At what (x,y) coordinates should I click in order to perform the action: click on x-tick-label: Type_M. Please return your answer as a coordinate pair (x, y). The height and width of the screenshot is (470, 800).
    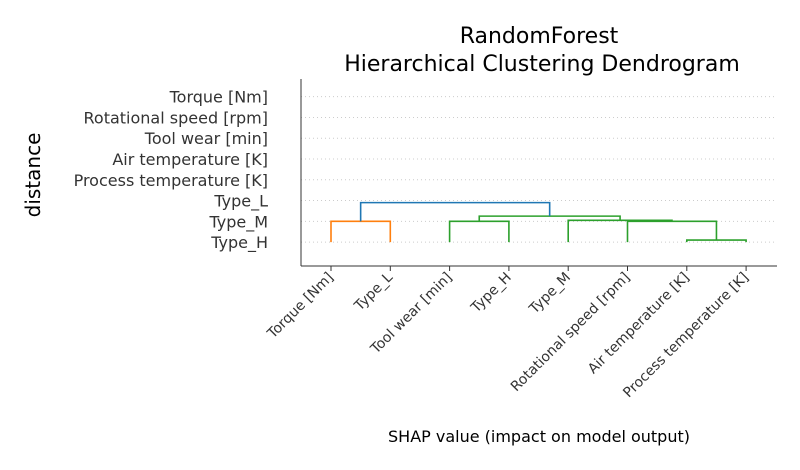
    Looking at the image, I should click on (550, 294).